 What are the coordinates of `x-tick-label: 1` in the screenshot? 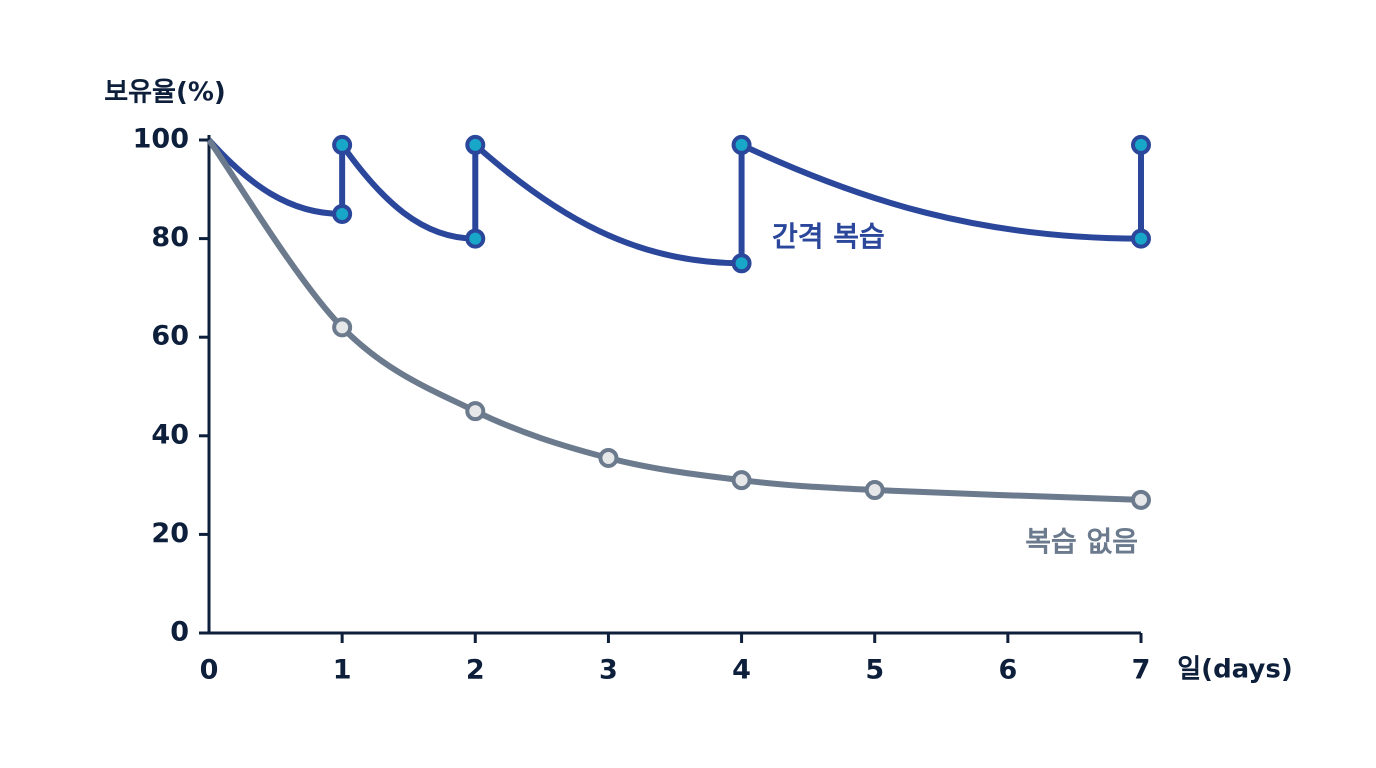 It's located at (342, 670).